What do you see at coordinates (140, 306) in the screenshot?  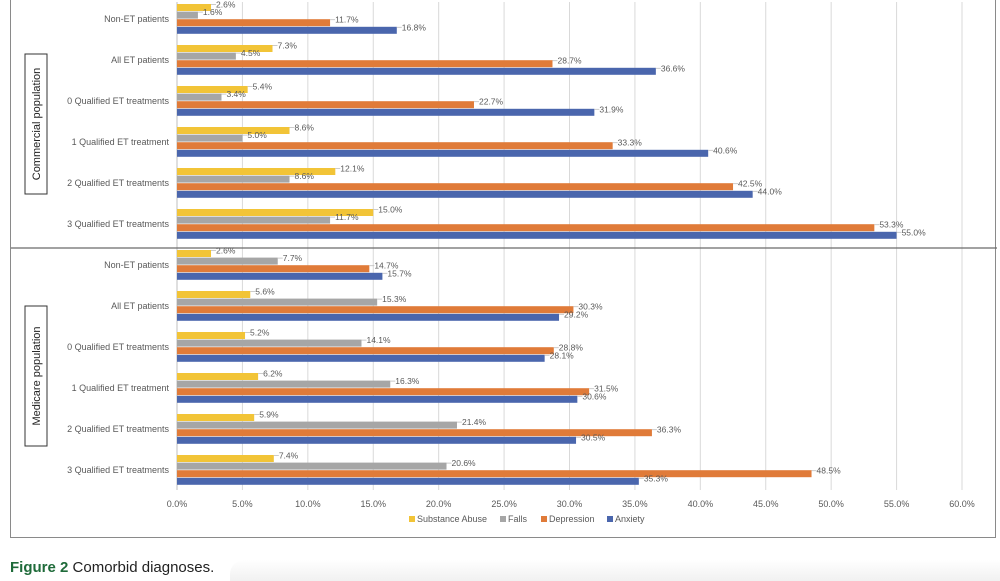 I see `category-label: All ET patients` at bounding box center [140, 306].